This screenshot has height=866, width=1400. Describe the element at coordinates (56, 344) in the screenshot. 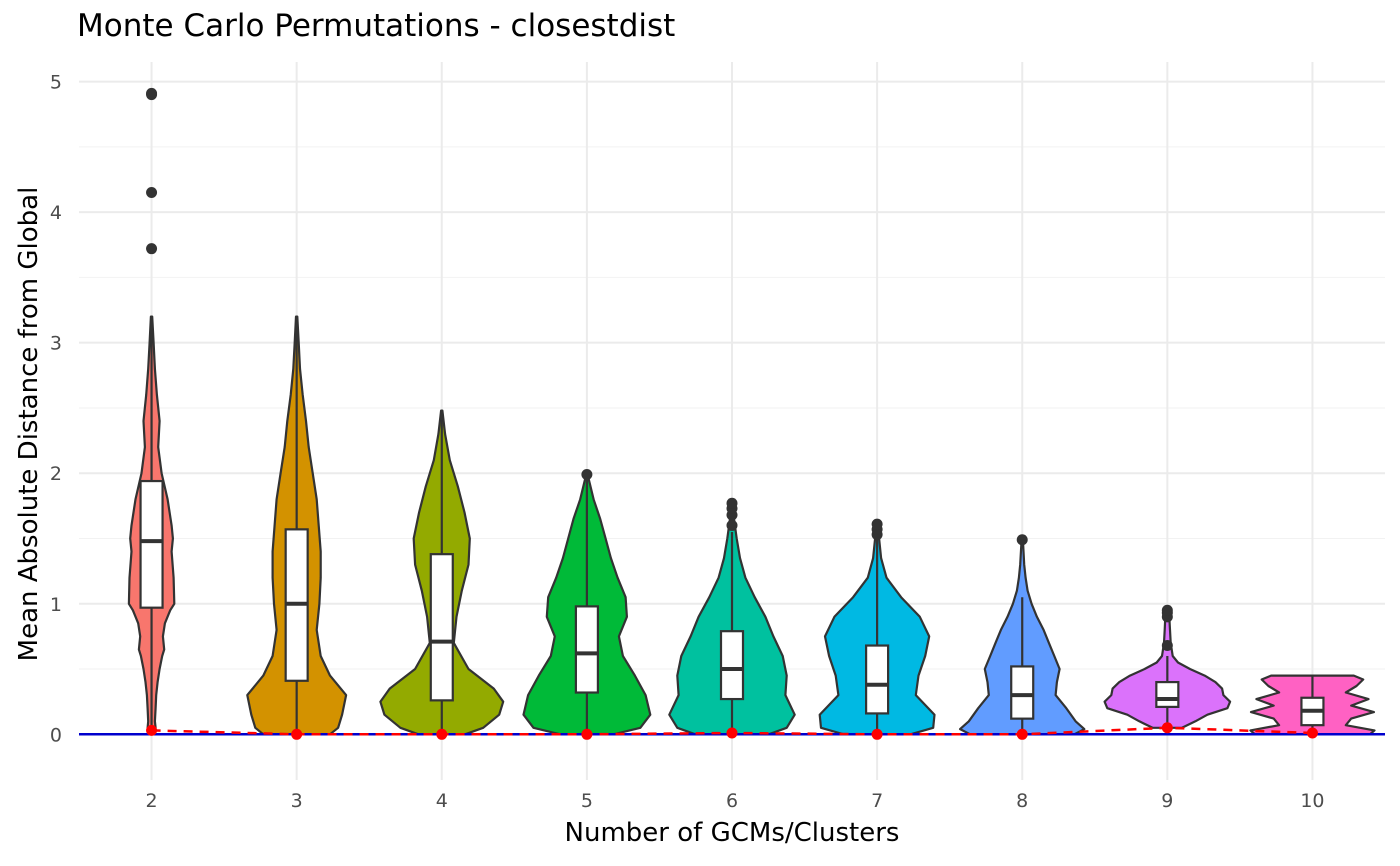

I see `y-tick-label: 3` at that location.